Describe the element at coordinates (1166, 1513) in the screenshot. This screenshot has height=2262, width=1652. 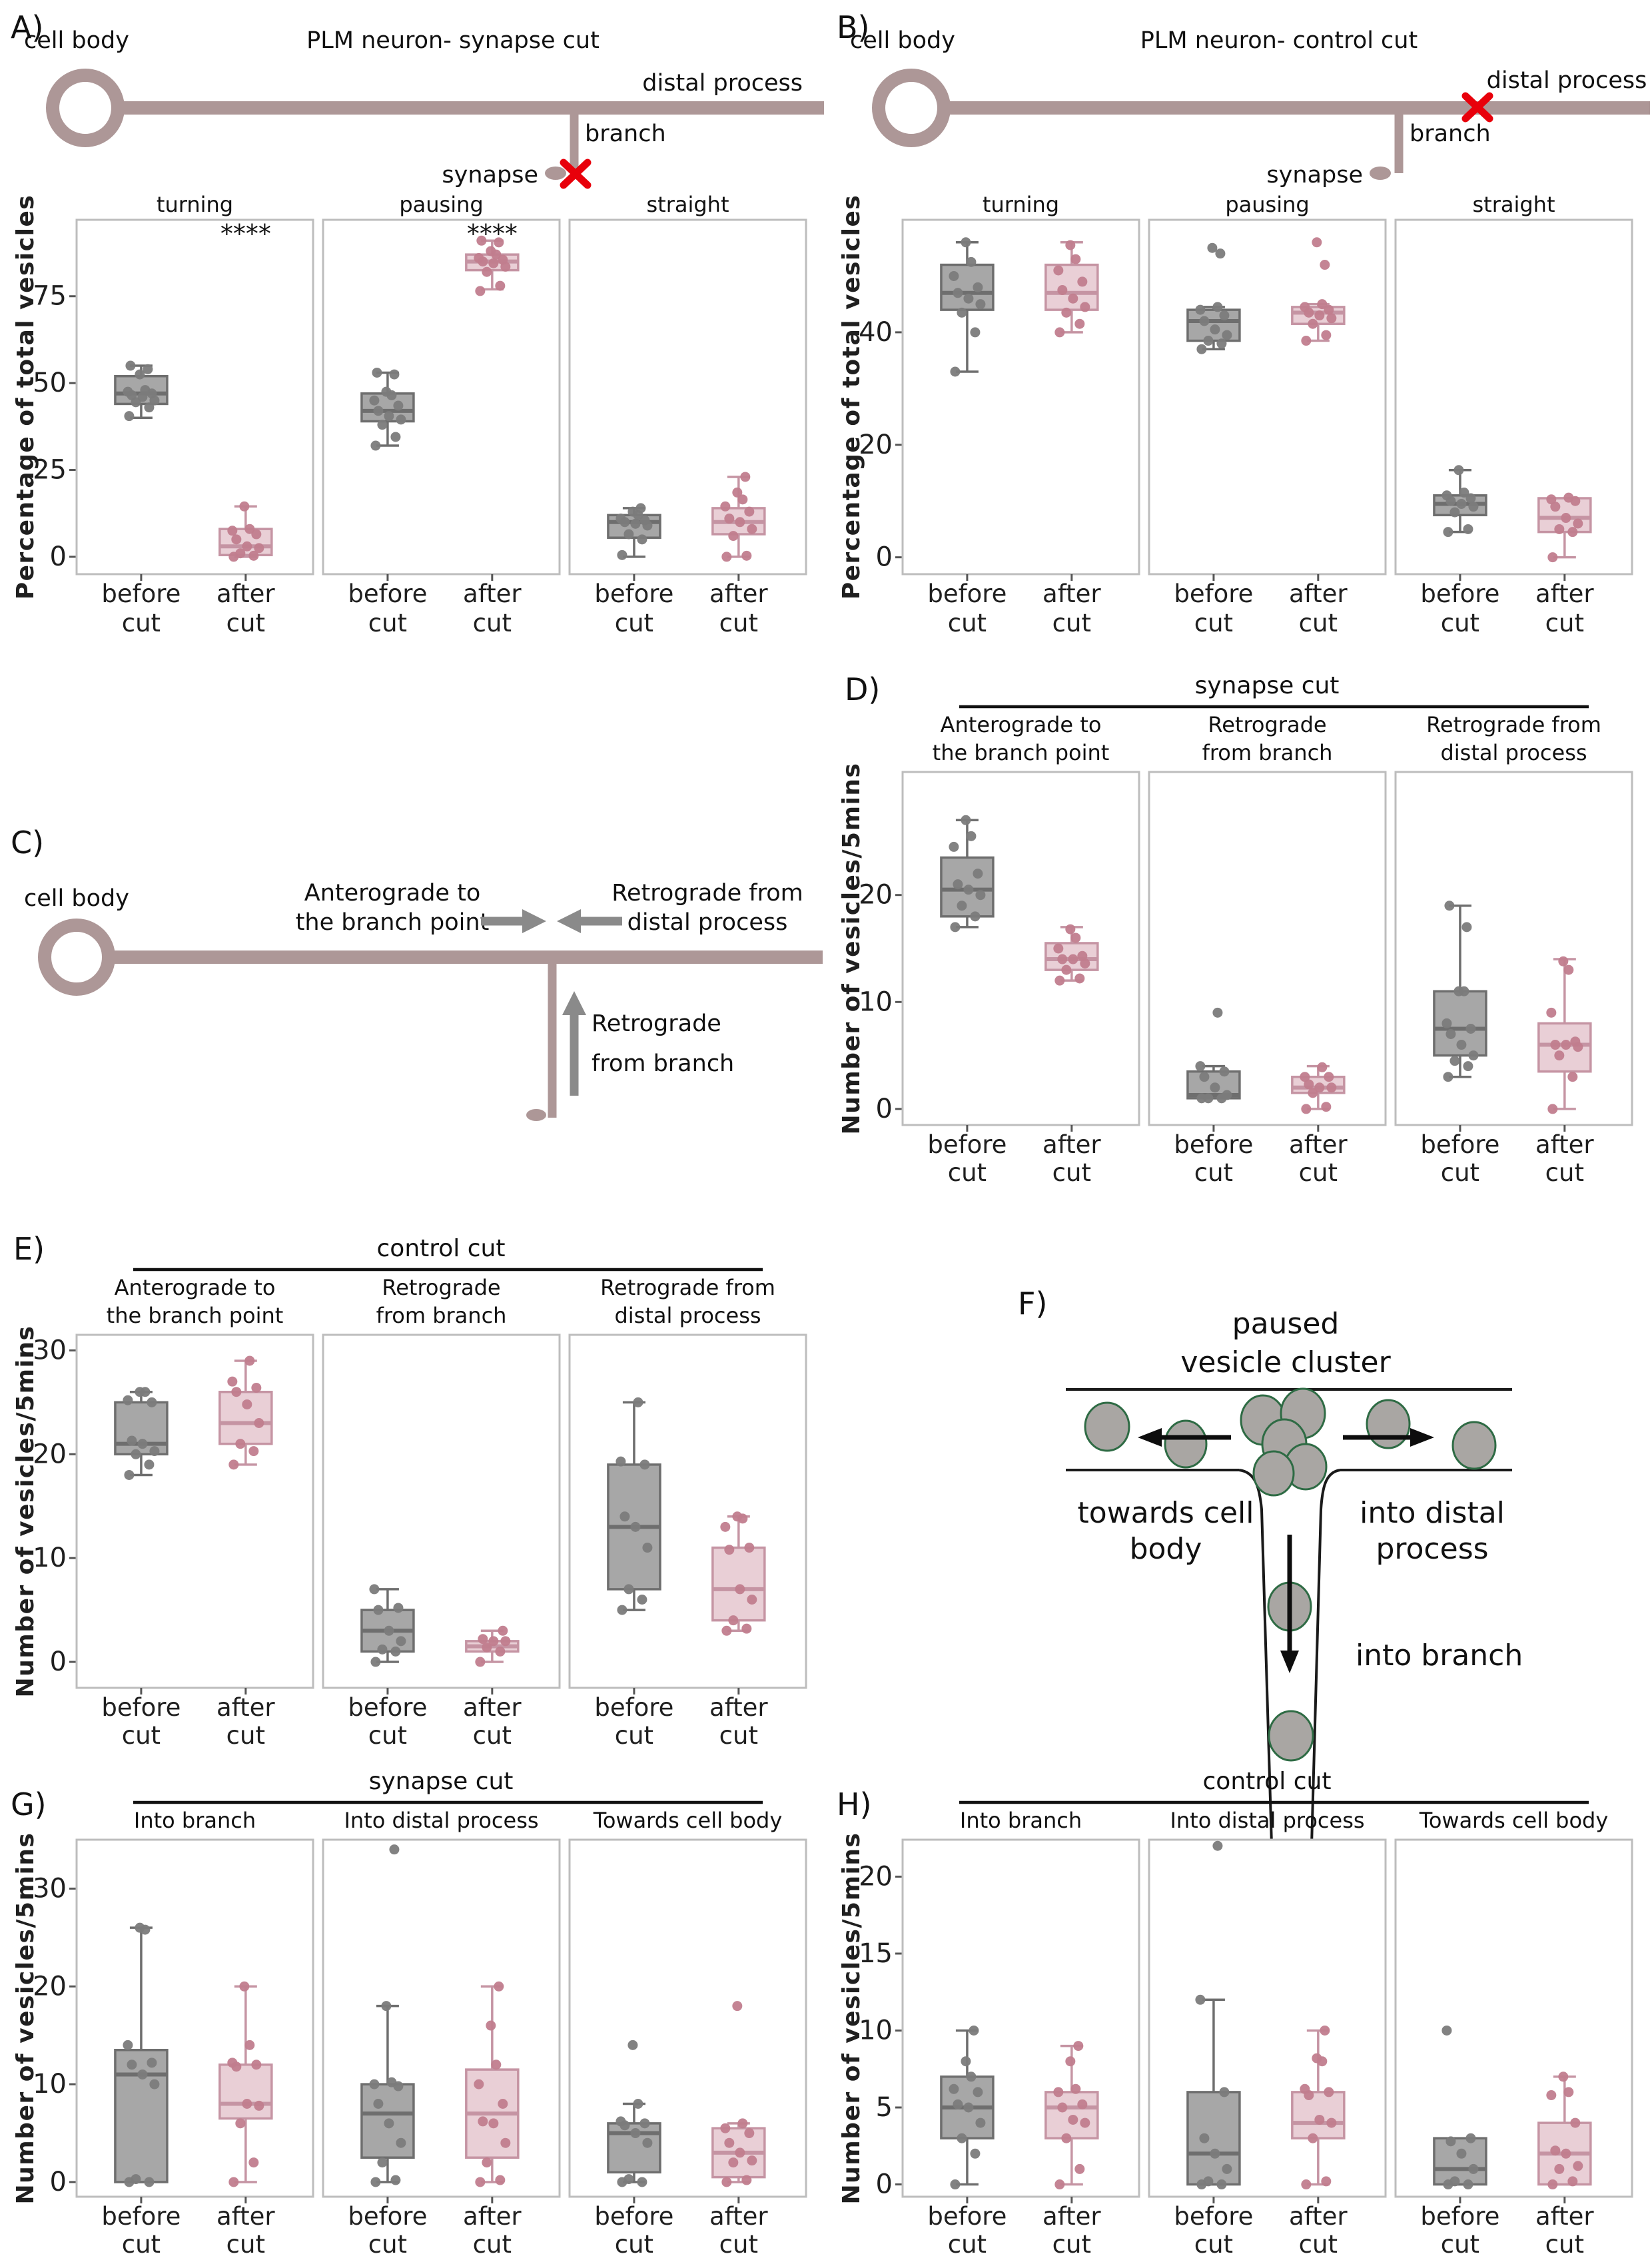
I see `towards-cell-body-label: towards cell` at that location.